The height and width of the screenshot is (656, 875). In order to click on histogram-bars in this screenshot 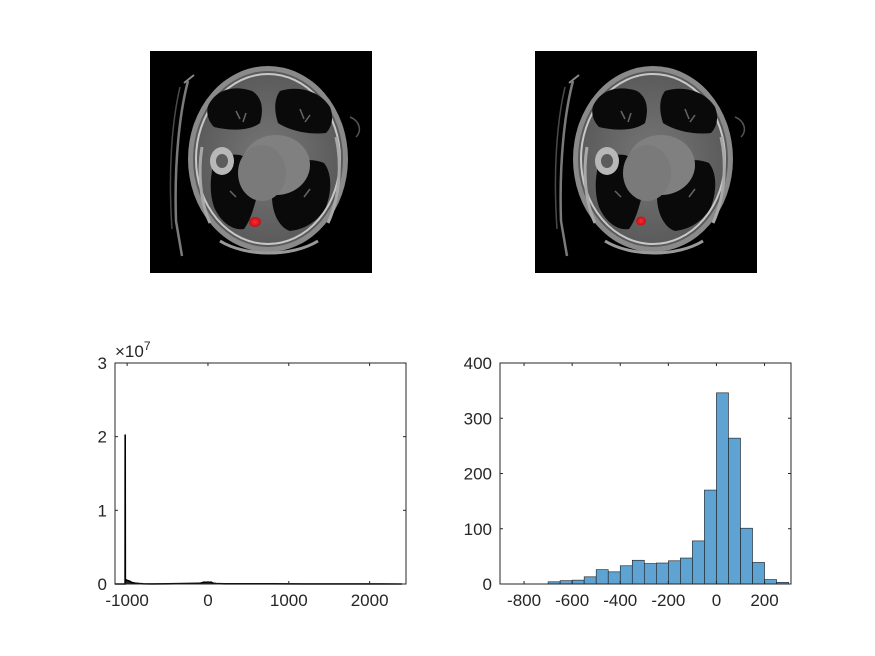, I will do `click(668, 488)`.